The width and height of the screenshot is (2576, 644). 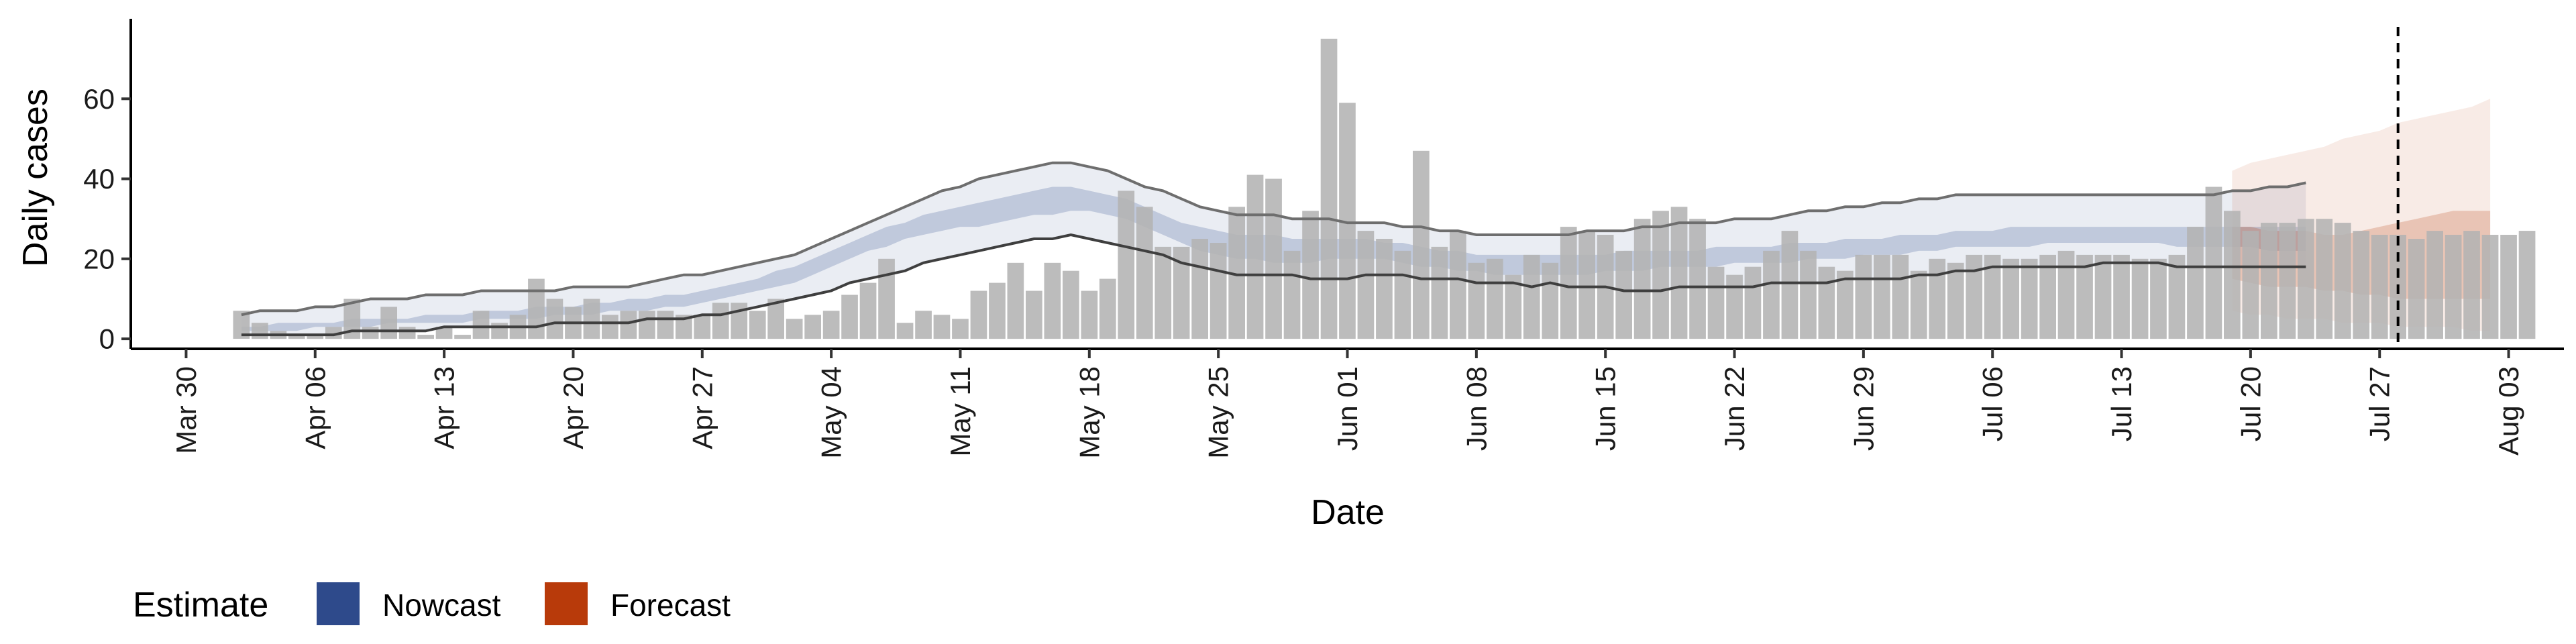 What do you see at coordinates (831, 412) in the screenshot?
I see `x-tick-label: May 04` at bounding box center [831, 412].